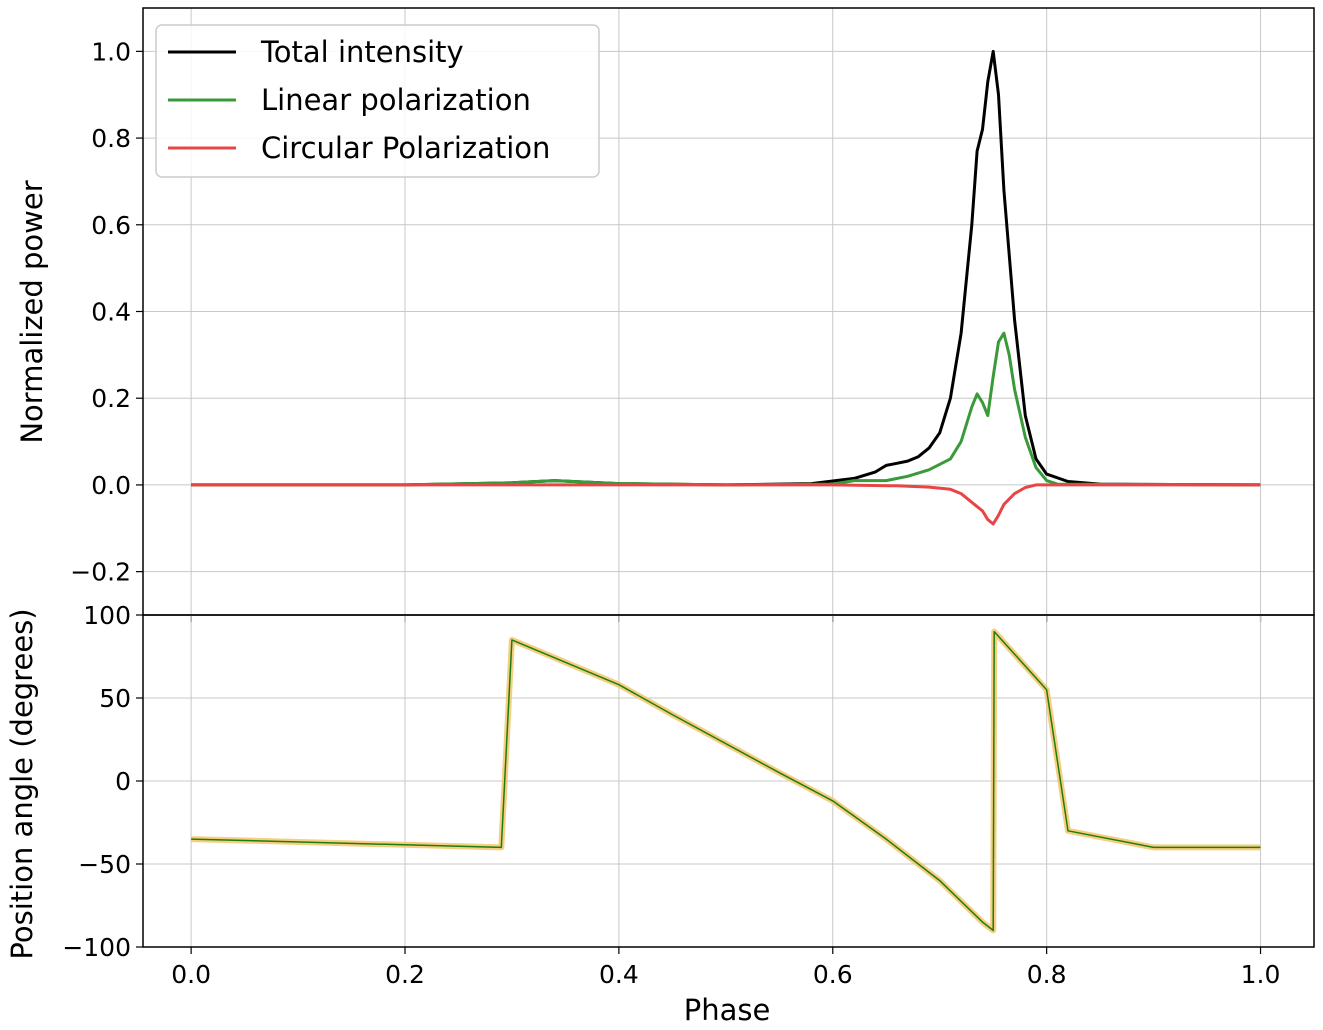  Describe the element at coordinates (1047, 974) in the screenshot. I see `x-tick-label: 0.8` at that location.